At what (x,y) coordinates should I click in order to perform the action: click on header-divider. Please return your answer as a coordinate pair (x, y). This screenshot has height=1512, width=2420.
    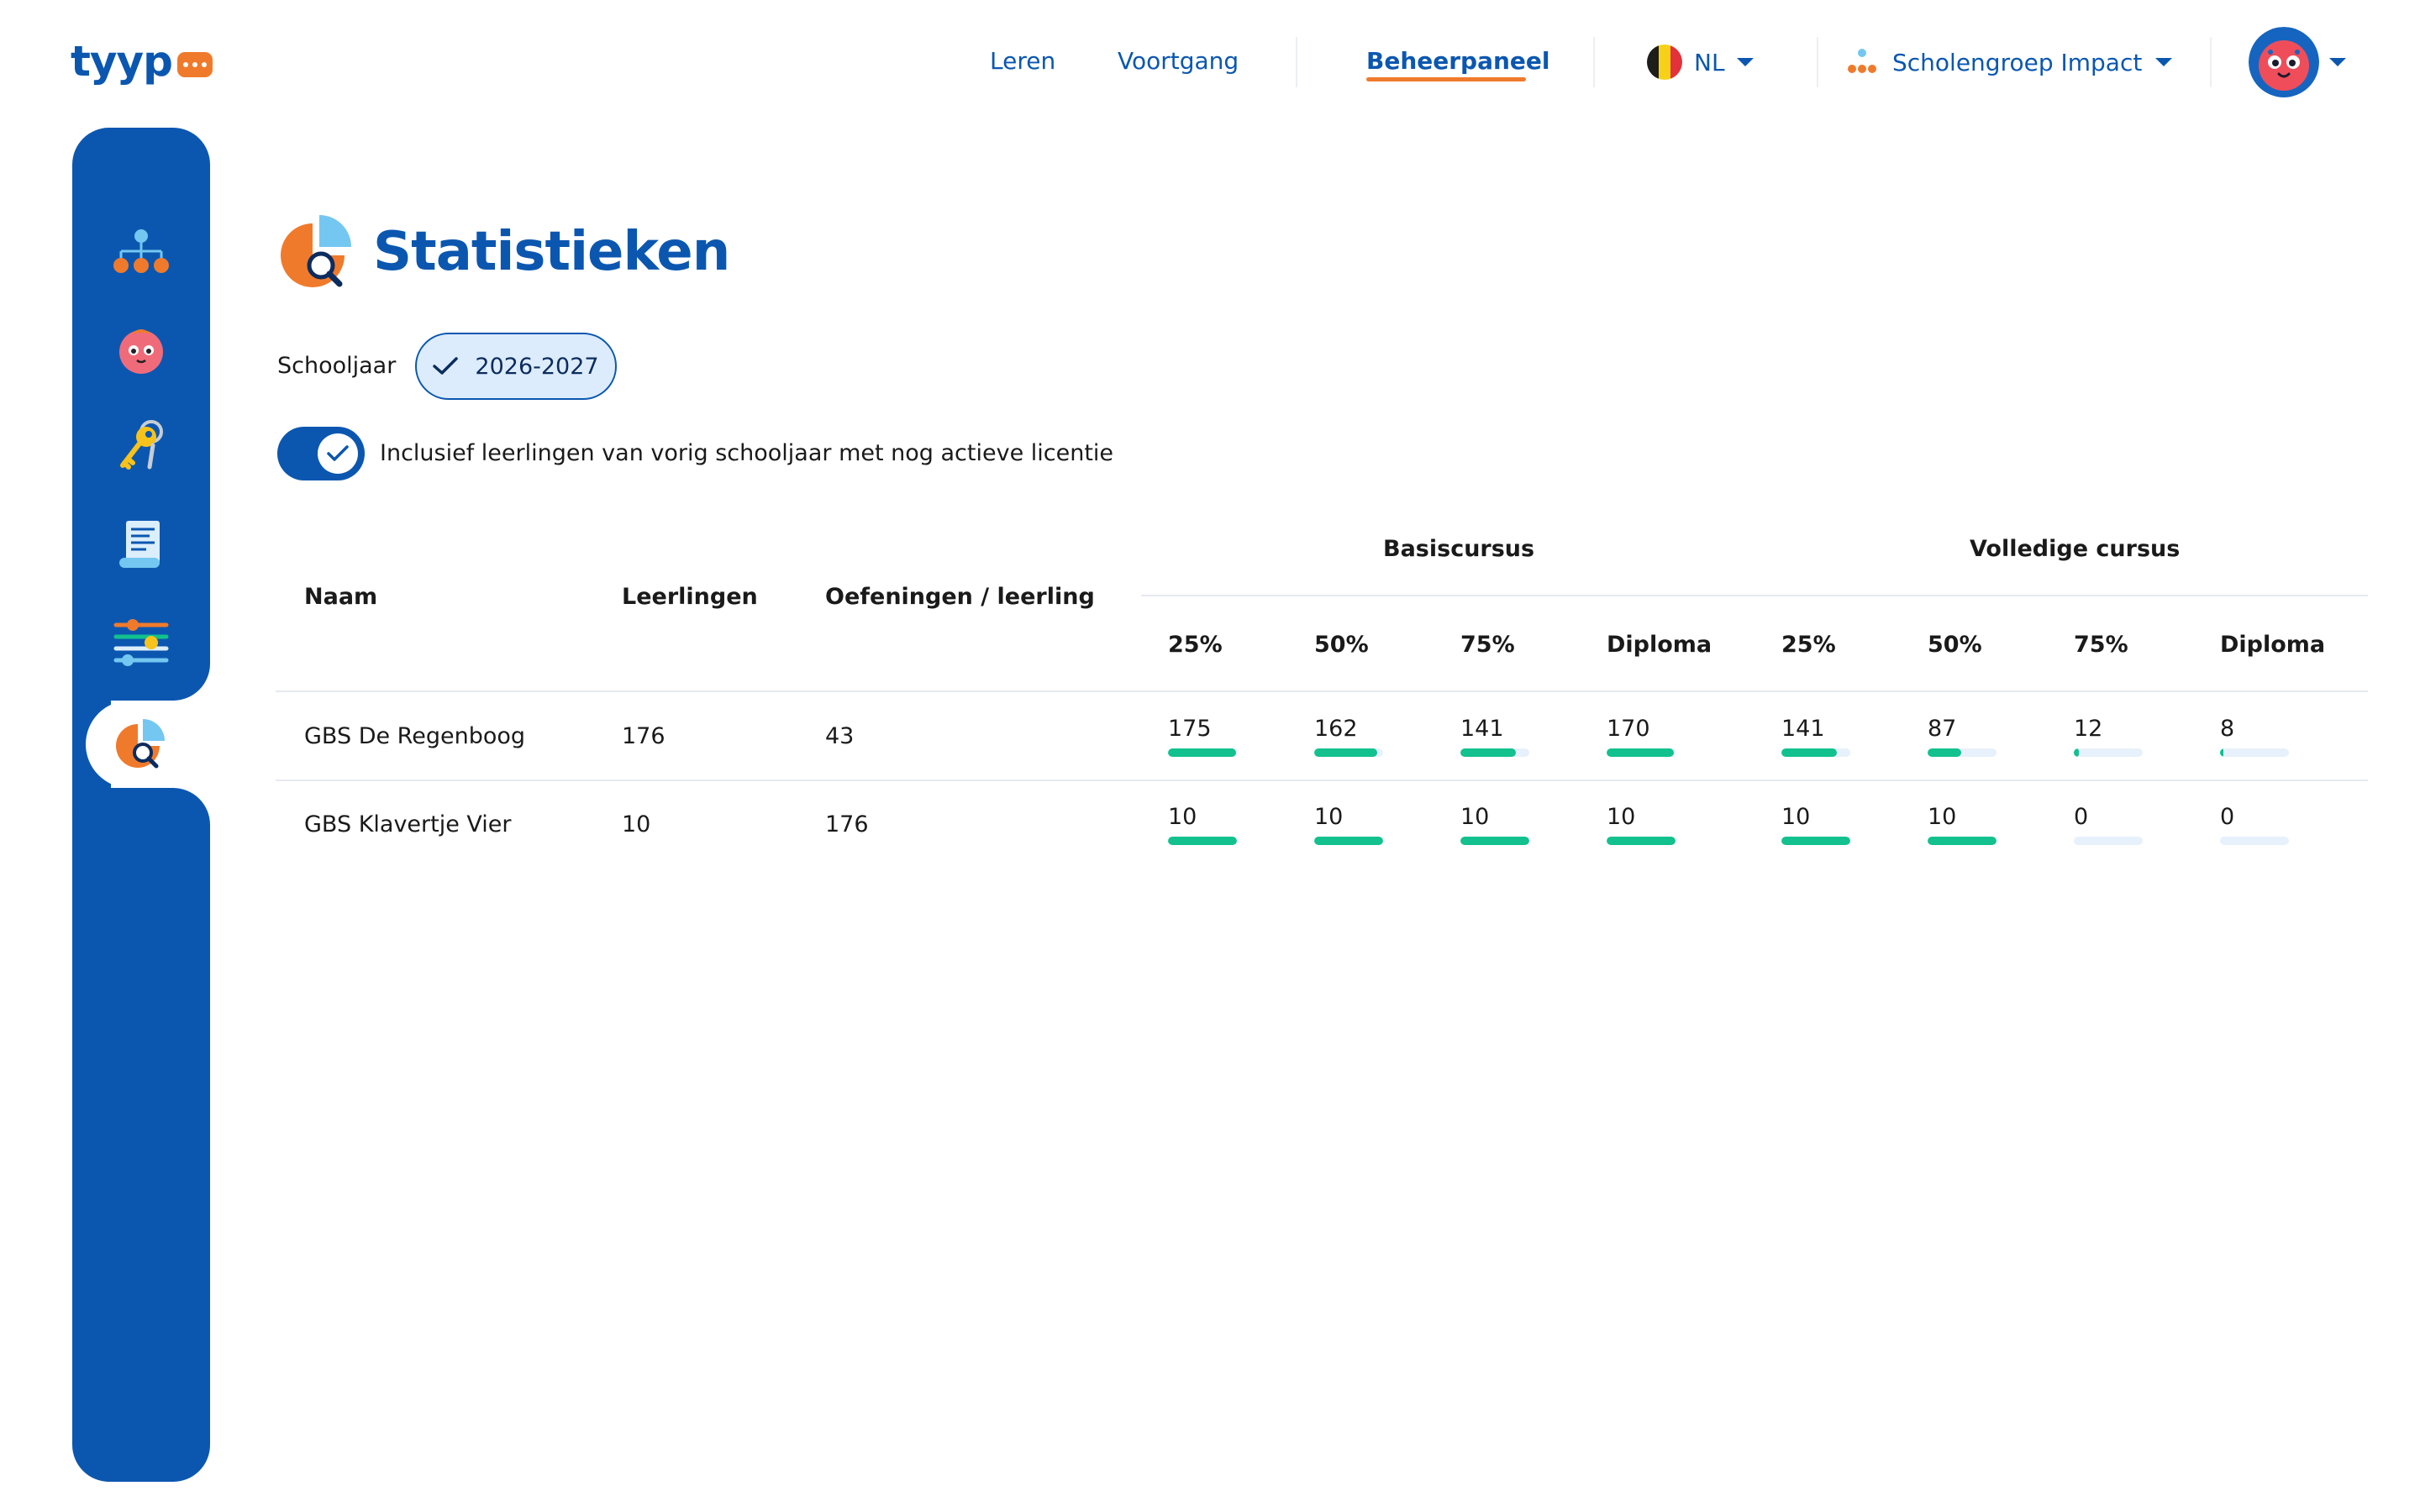
    Looking at the image, I should click on (1322, 691).